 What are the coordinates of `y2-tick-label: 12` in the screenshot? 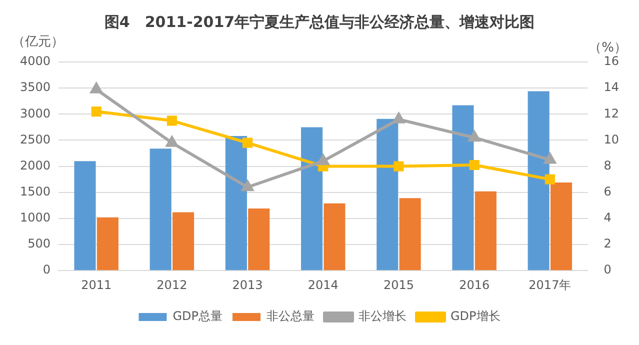 It's located at (612, 113).